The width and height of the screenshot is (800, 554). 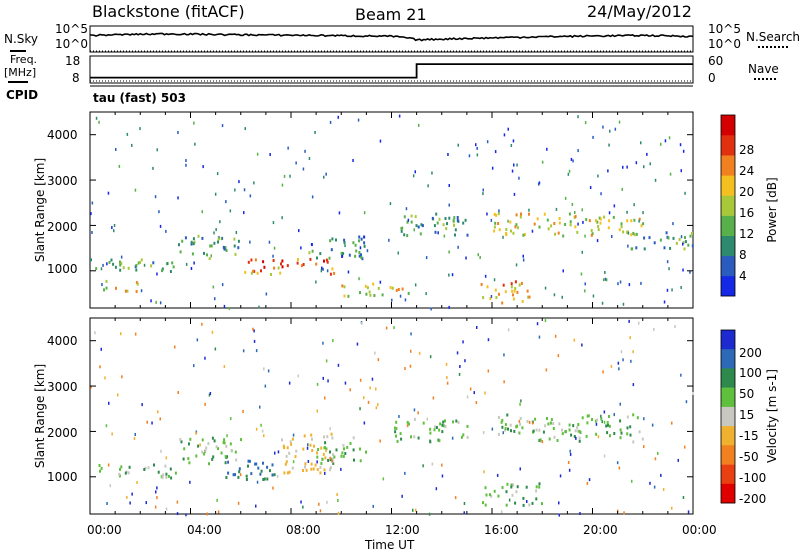 I want to click on nsky-legend-line, so click(x=18, y=51).